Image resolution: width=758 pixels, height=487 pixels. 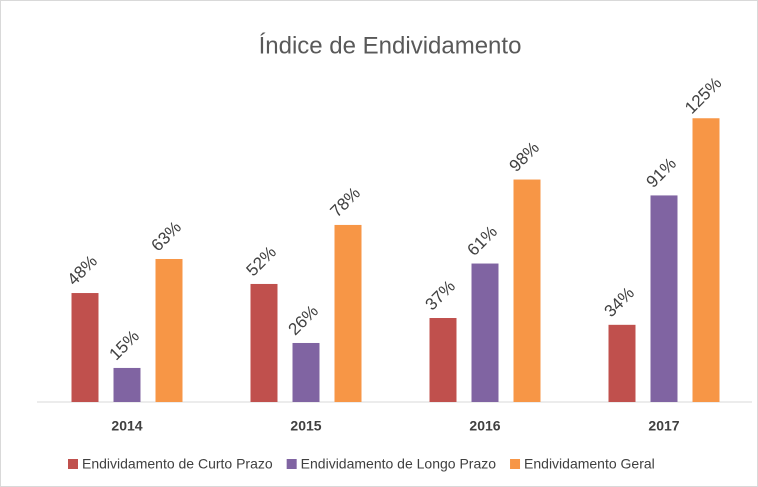 I want to click on x-tick-label: 2017, so click(x=663, y=426).